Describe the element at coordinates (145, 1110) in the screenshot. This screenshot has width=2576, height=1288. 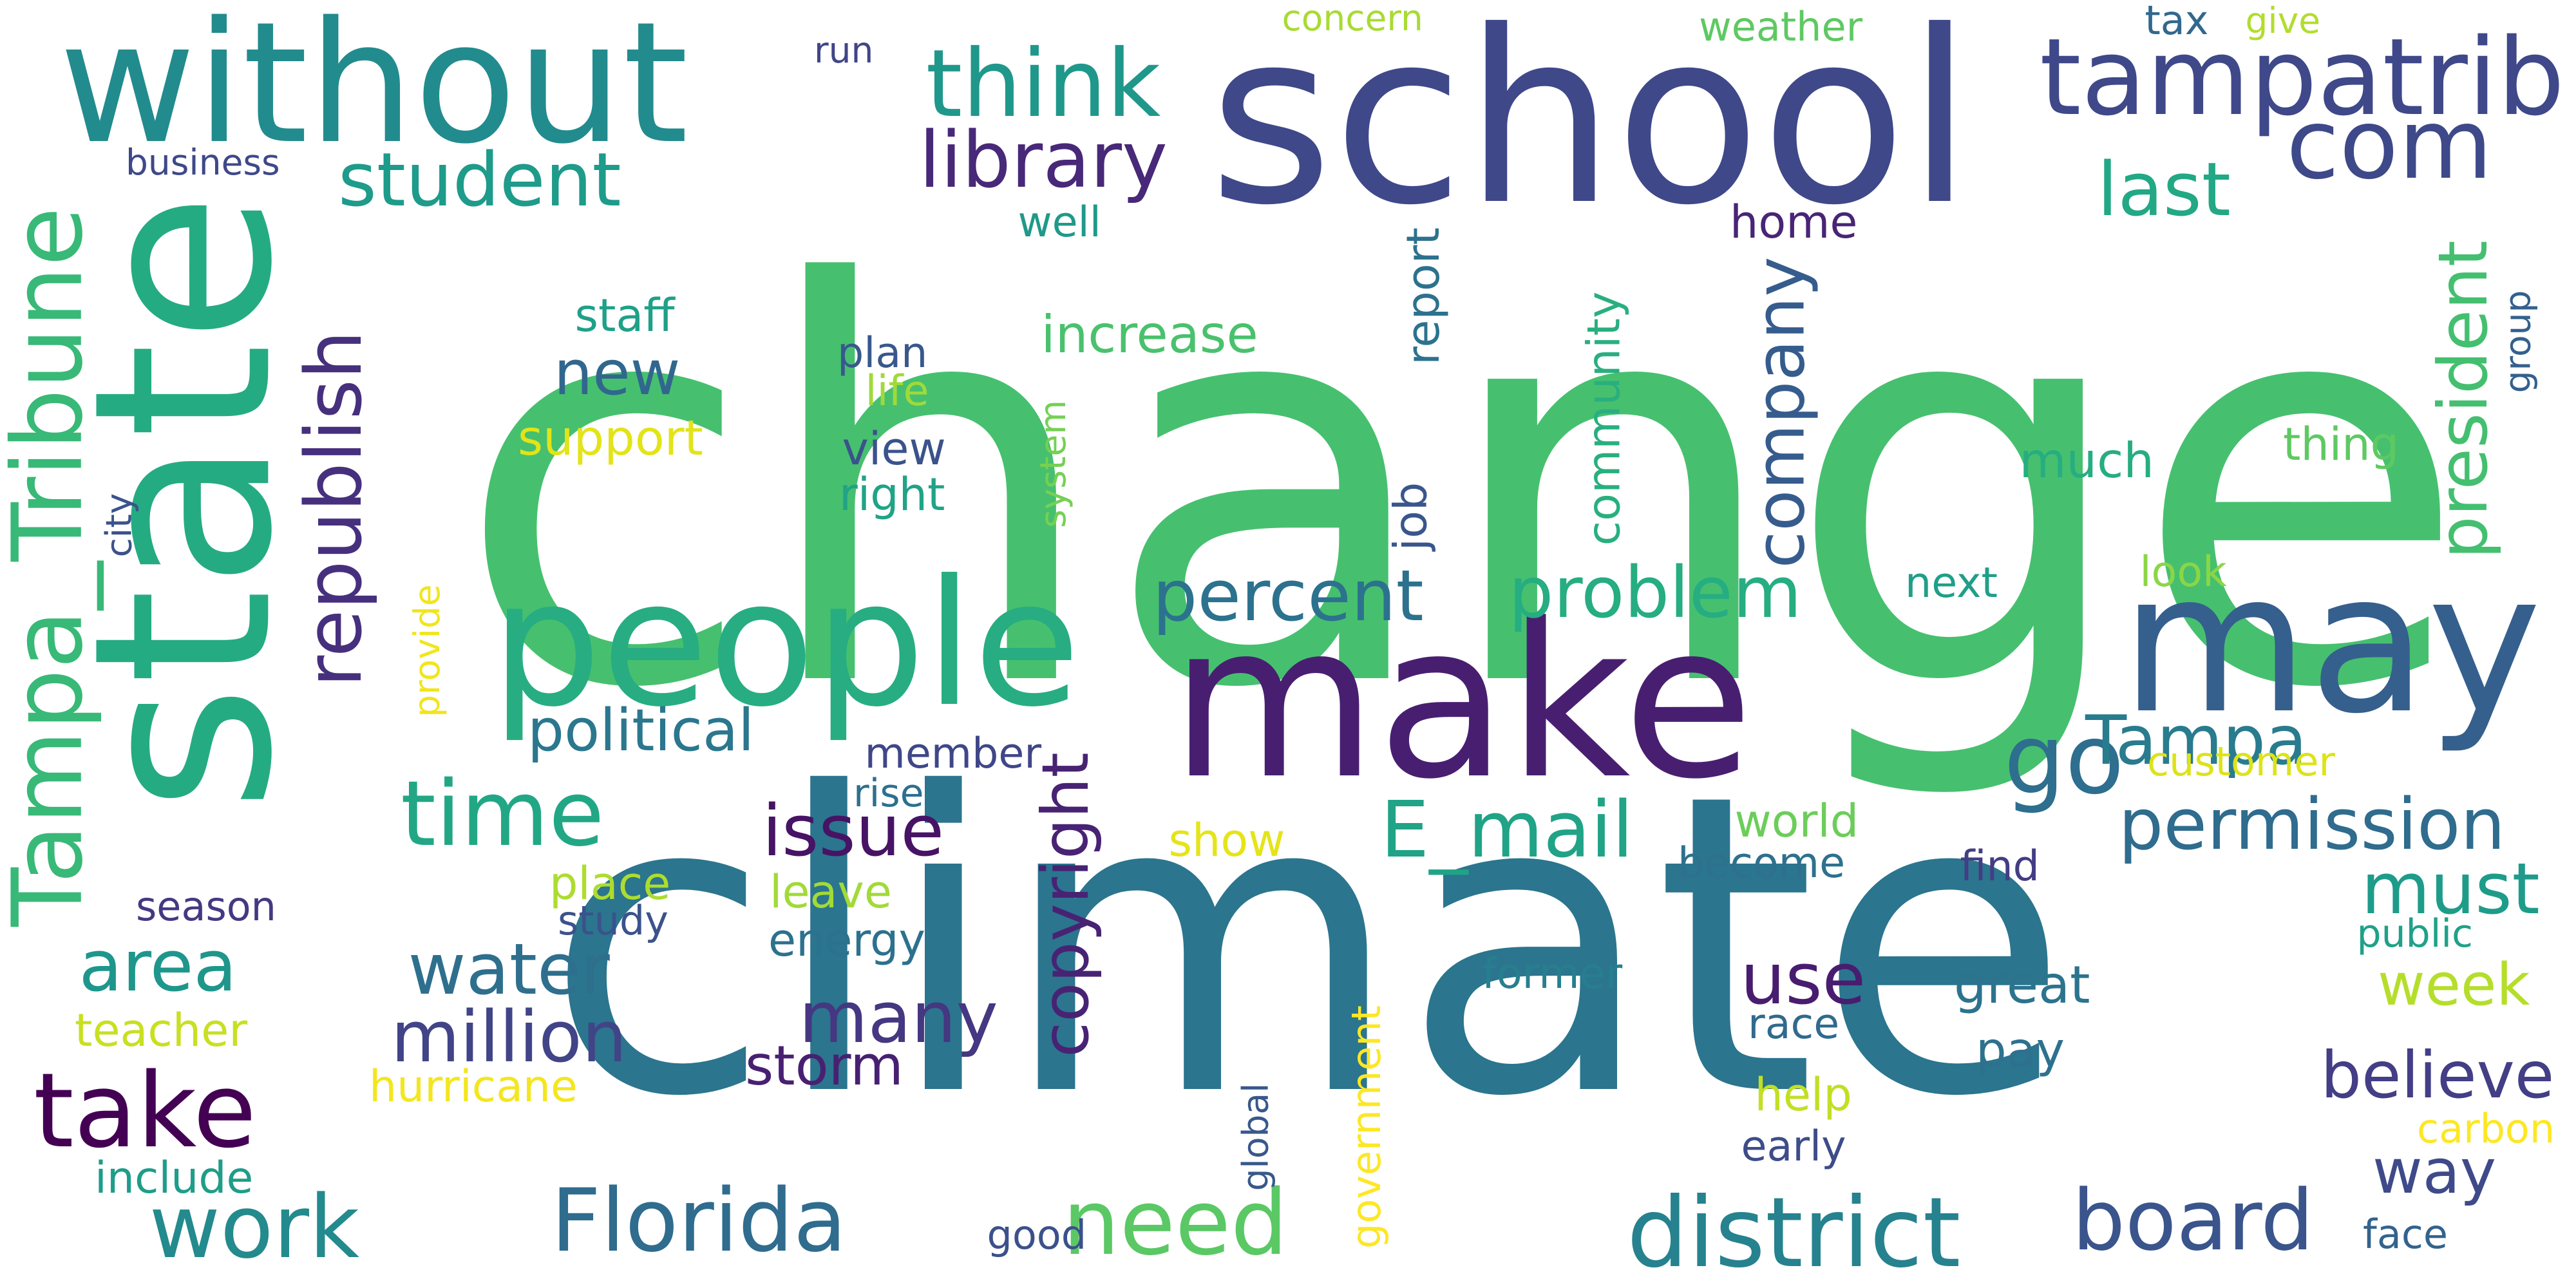
I see `word-take: take` at that location.